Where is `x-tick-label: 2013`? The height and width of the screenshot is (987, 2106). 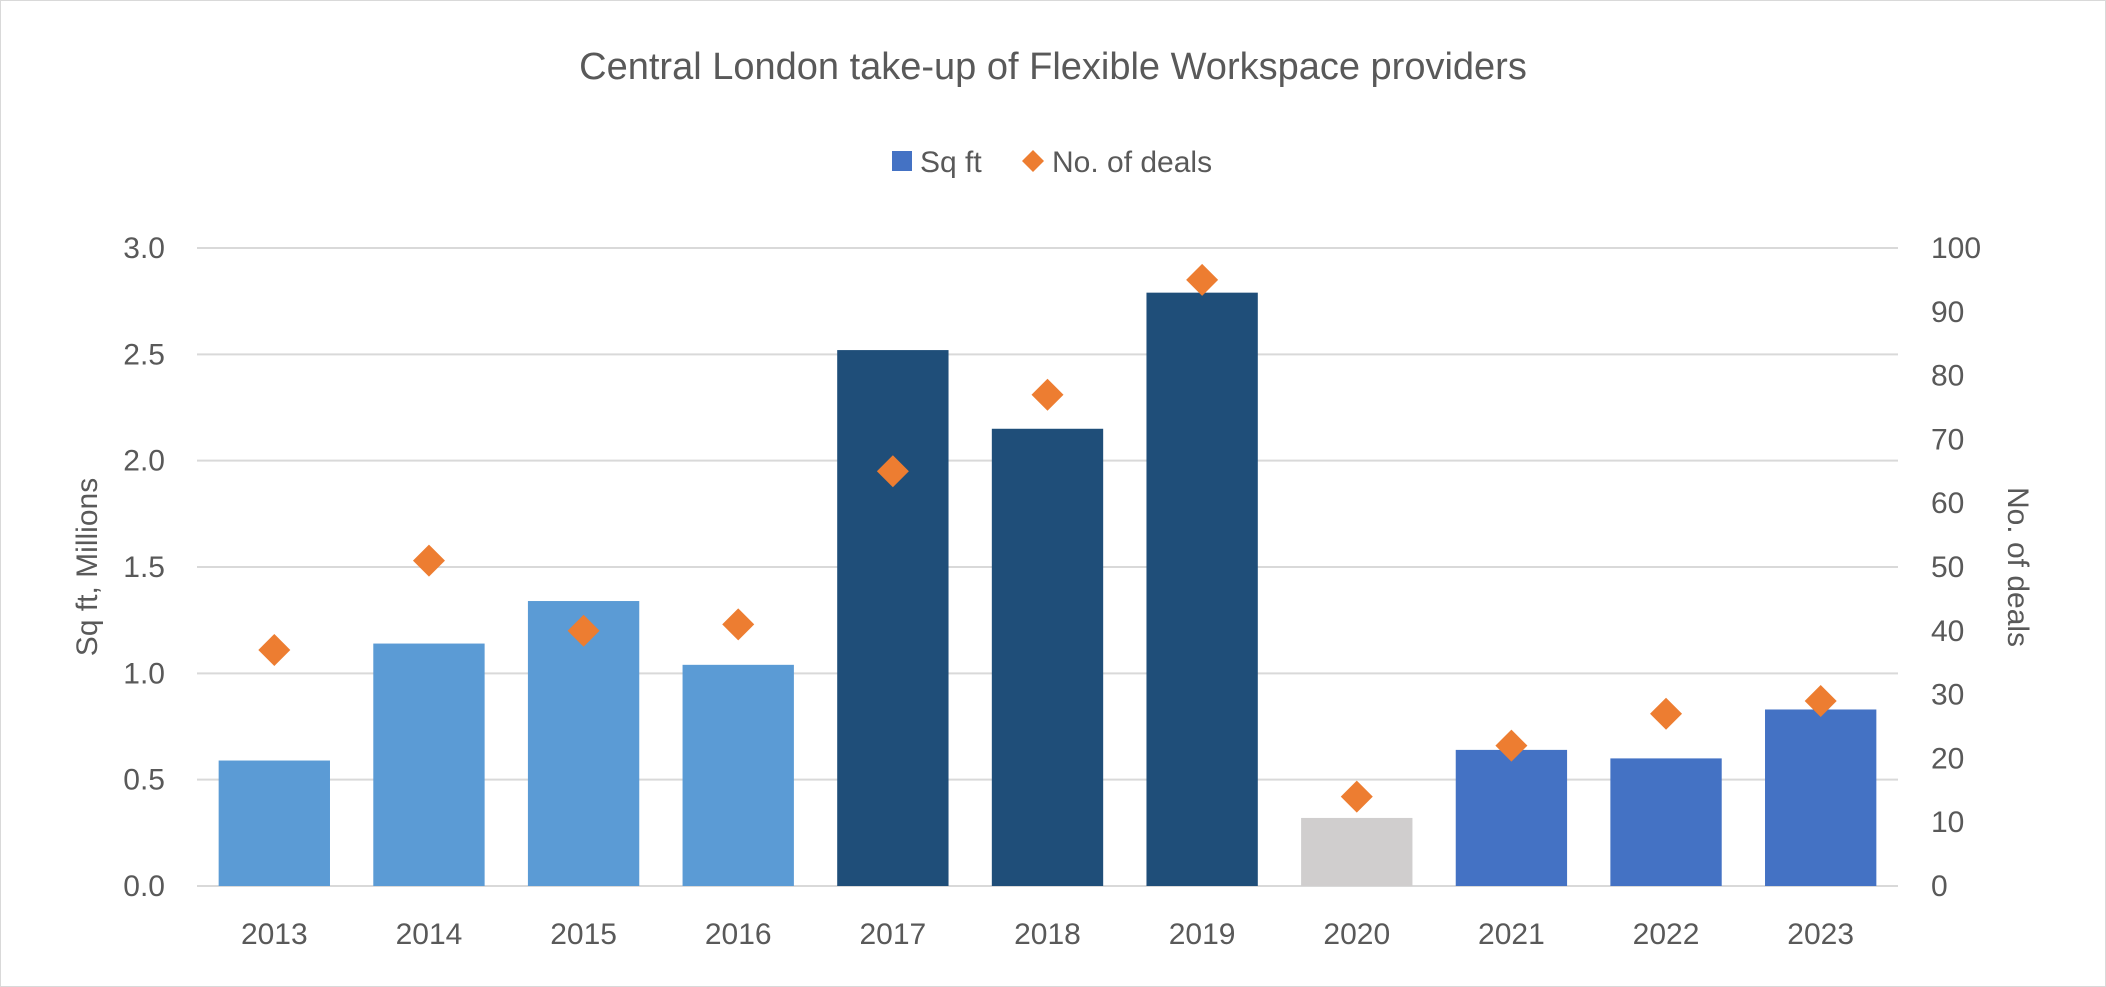
x-tick-label: 2013 is located at coordinates (274, 934).